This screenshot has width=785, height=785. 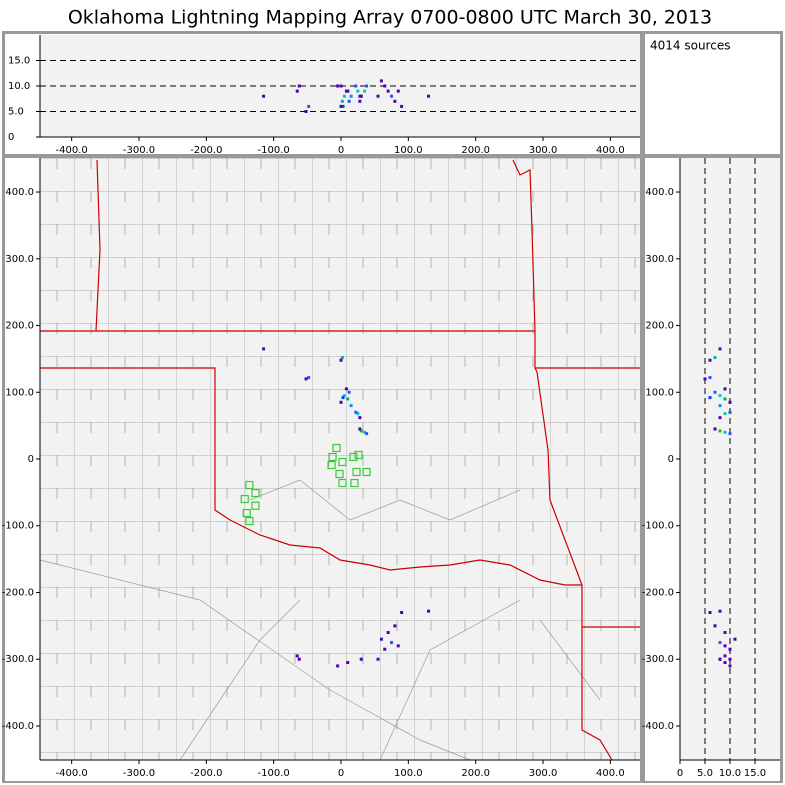 I want to click on x-tick-label: 400.0, so click(x=610, y=150).